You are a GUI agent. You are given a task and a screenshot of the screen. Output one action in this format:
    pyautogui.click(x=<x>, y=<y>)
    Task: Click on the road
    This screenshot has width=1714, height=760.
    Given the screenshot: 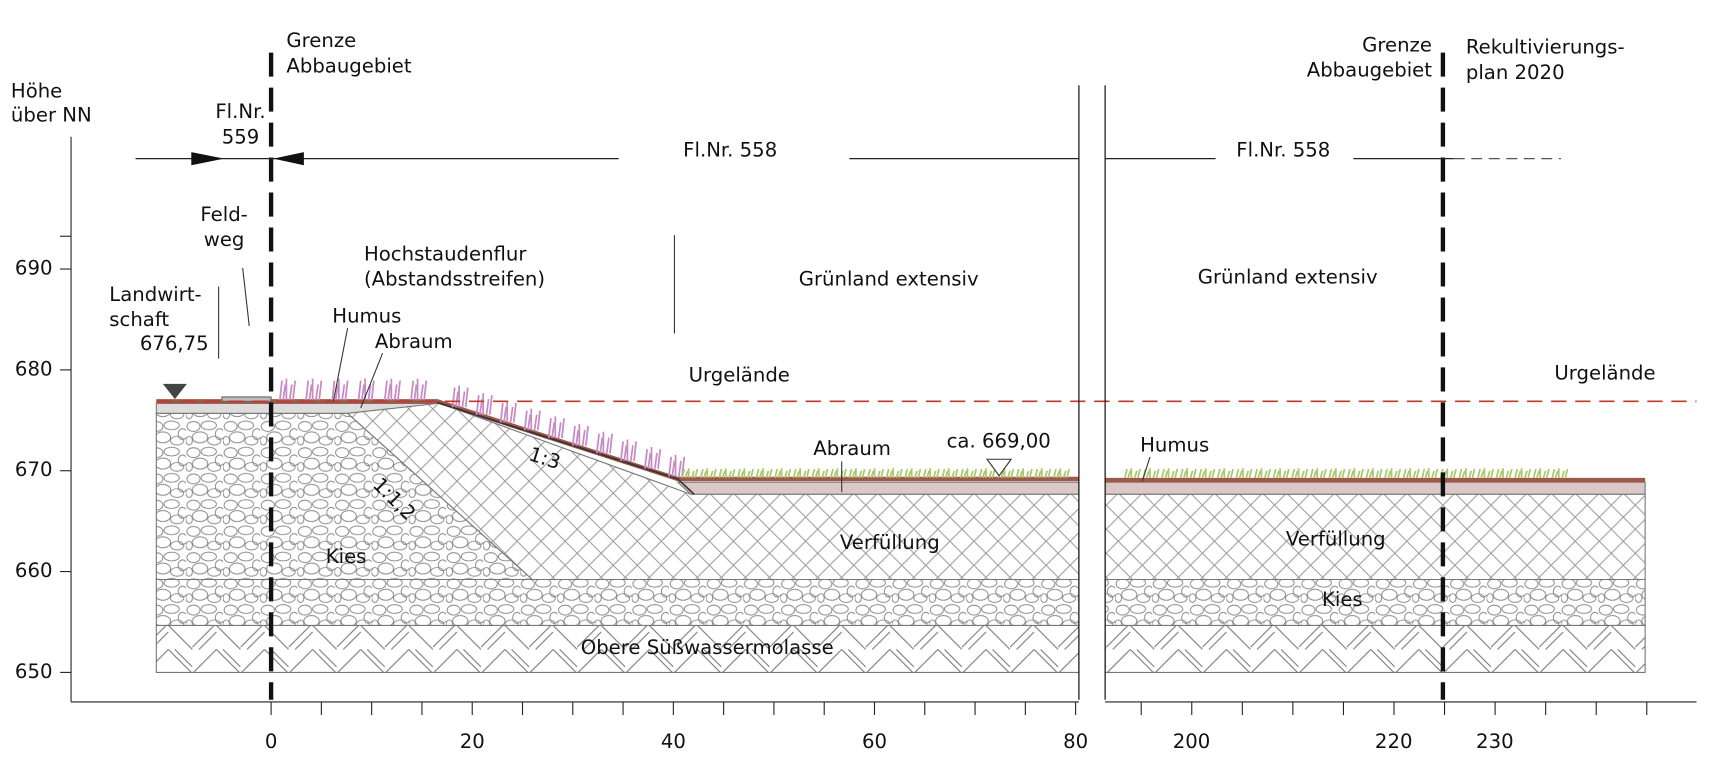 What is the action you would take?
    pyautogui.click(x=246, y=399)
    